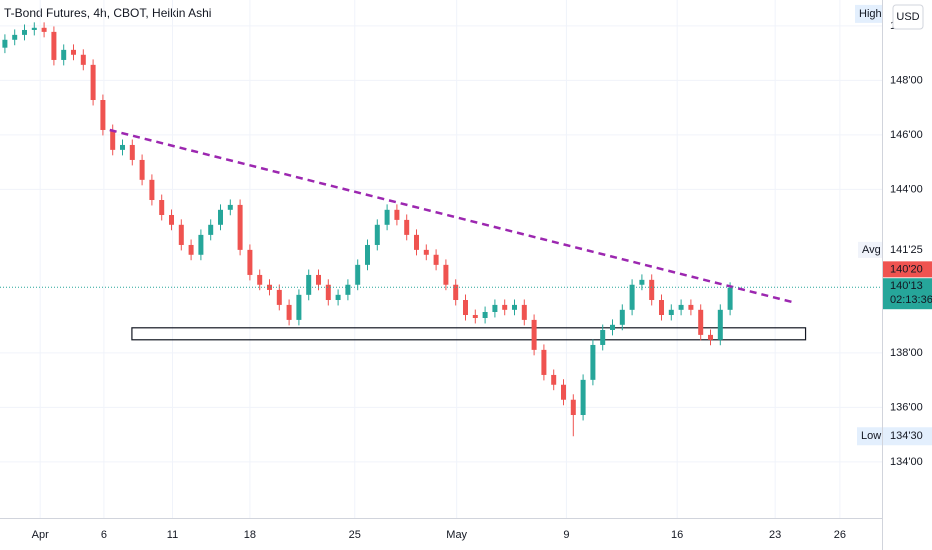 This screenshot has height=550, width=932. What do you see at coordinates (911, 300) in the screenshot?
I see `countdown-label: 02:13:36` at bounding box center [911, 300].